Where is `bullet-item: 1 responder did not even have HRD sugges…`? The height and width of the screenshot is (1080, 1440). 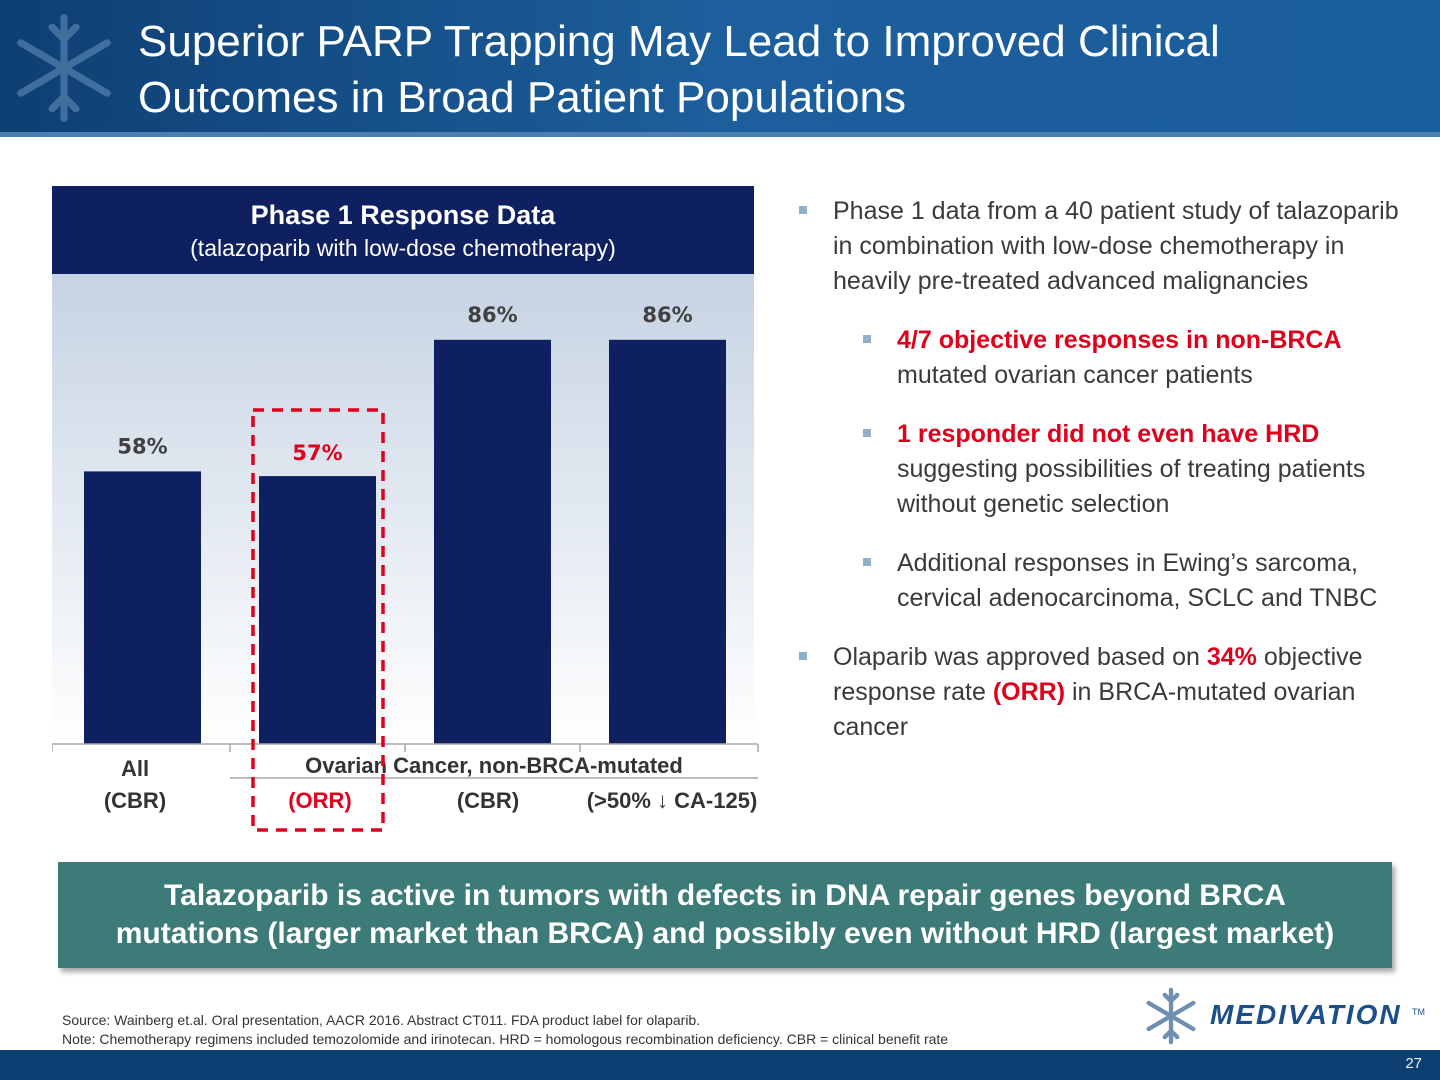 bullet-item: 1 responder did not even have HRD sugges… is located at coordinates (1137, 469).